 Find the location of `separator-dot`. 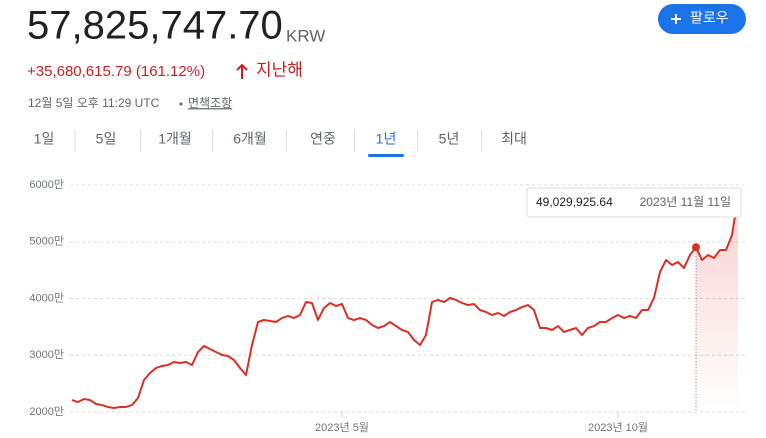

separator-dot is located at coordinates (181, 104).